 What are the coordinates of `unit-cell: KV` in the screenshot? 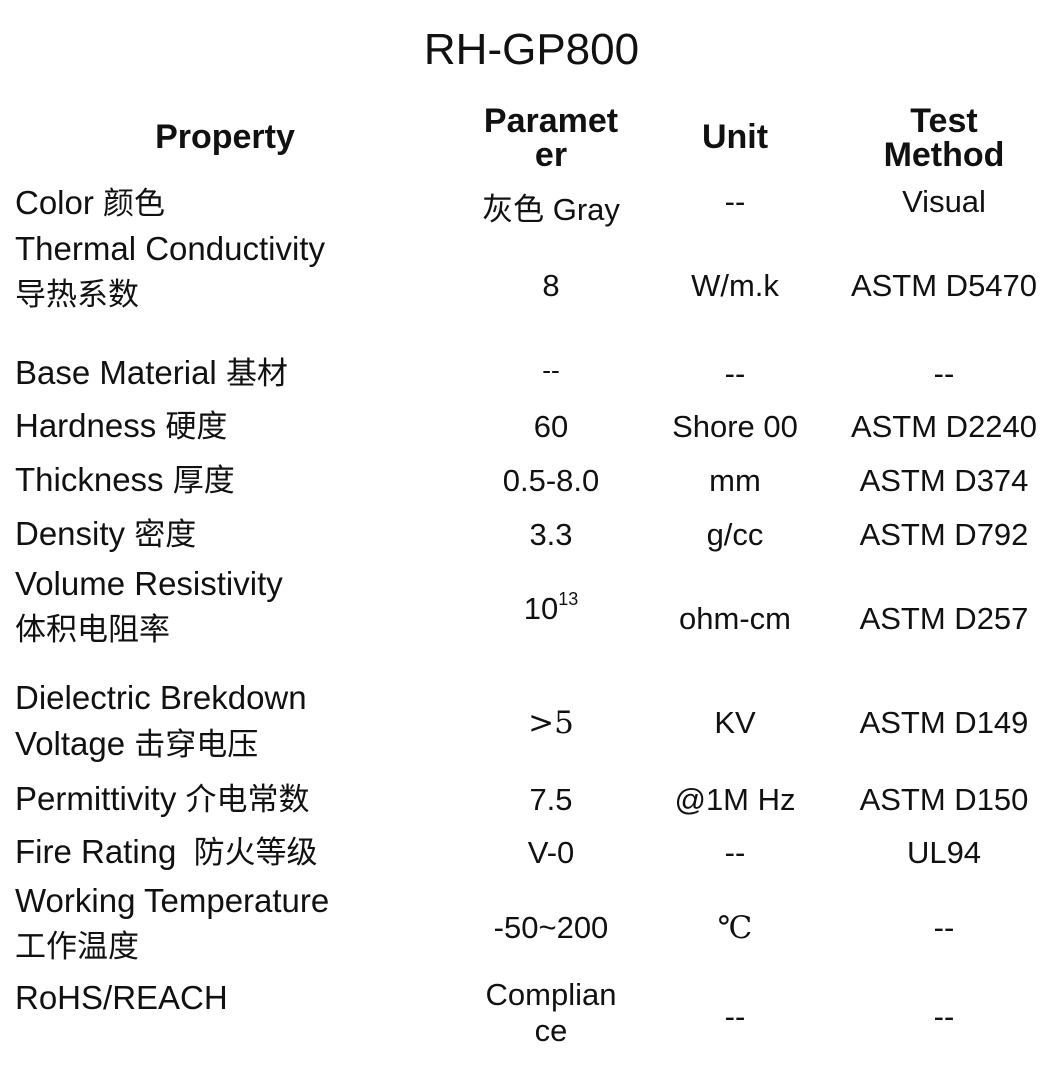 It's located at (735, 722).